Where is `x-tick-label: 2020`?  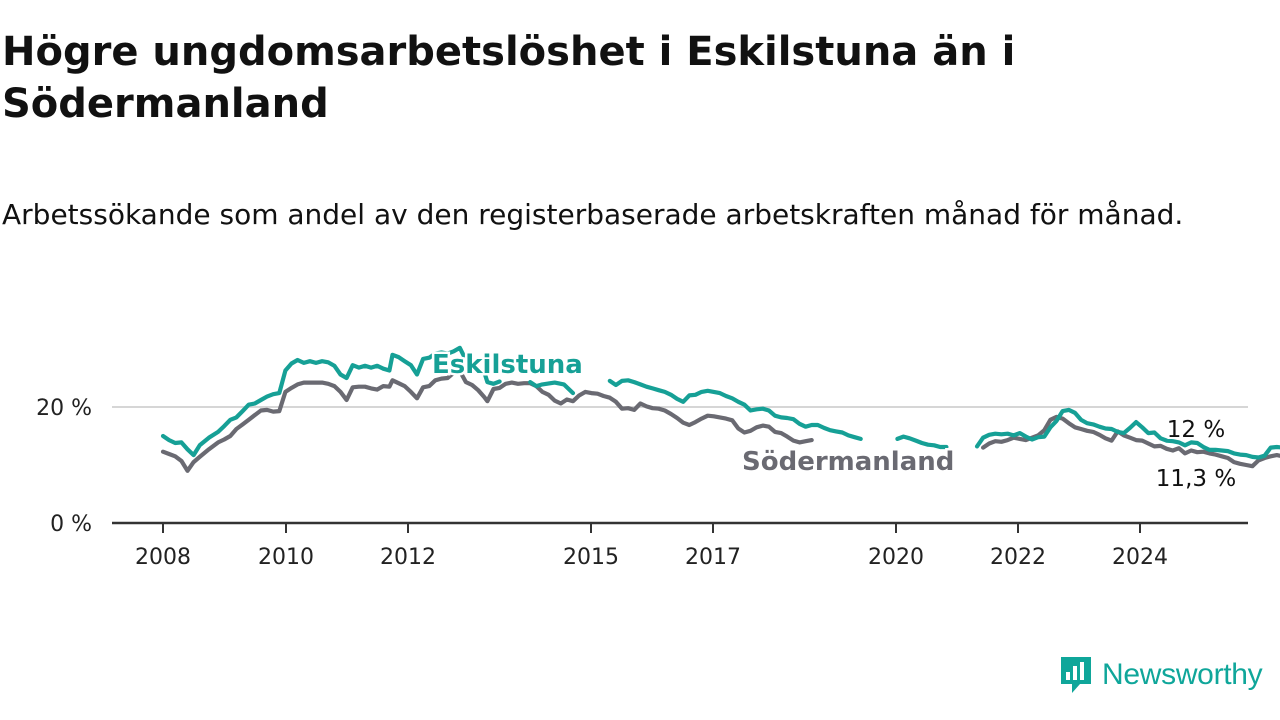
x-tick-label: 2020 is located at coordinates (896, 557).